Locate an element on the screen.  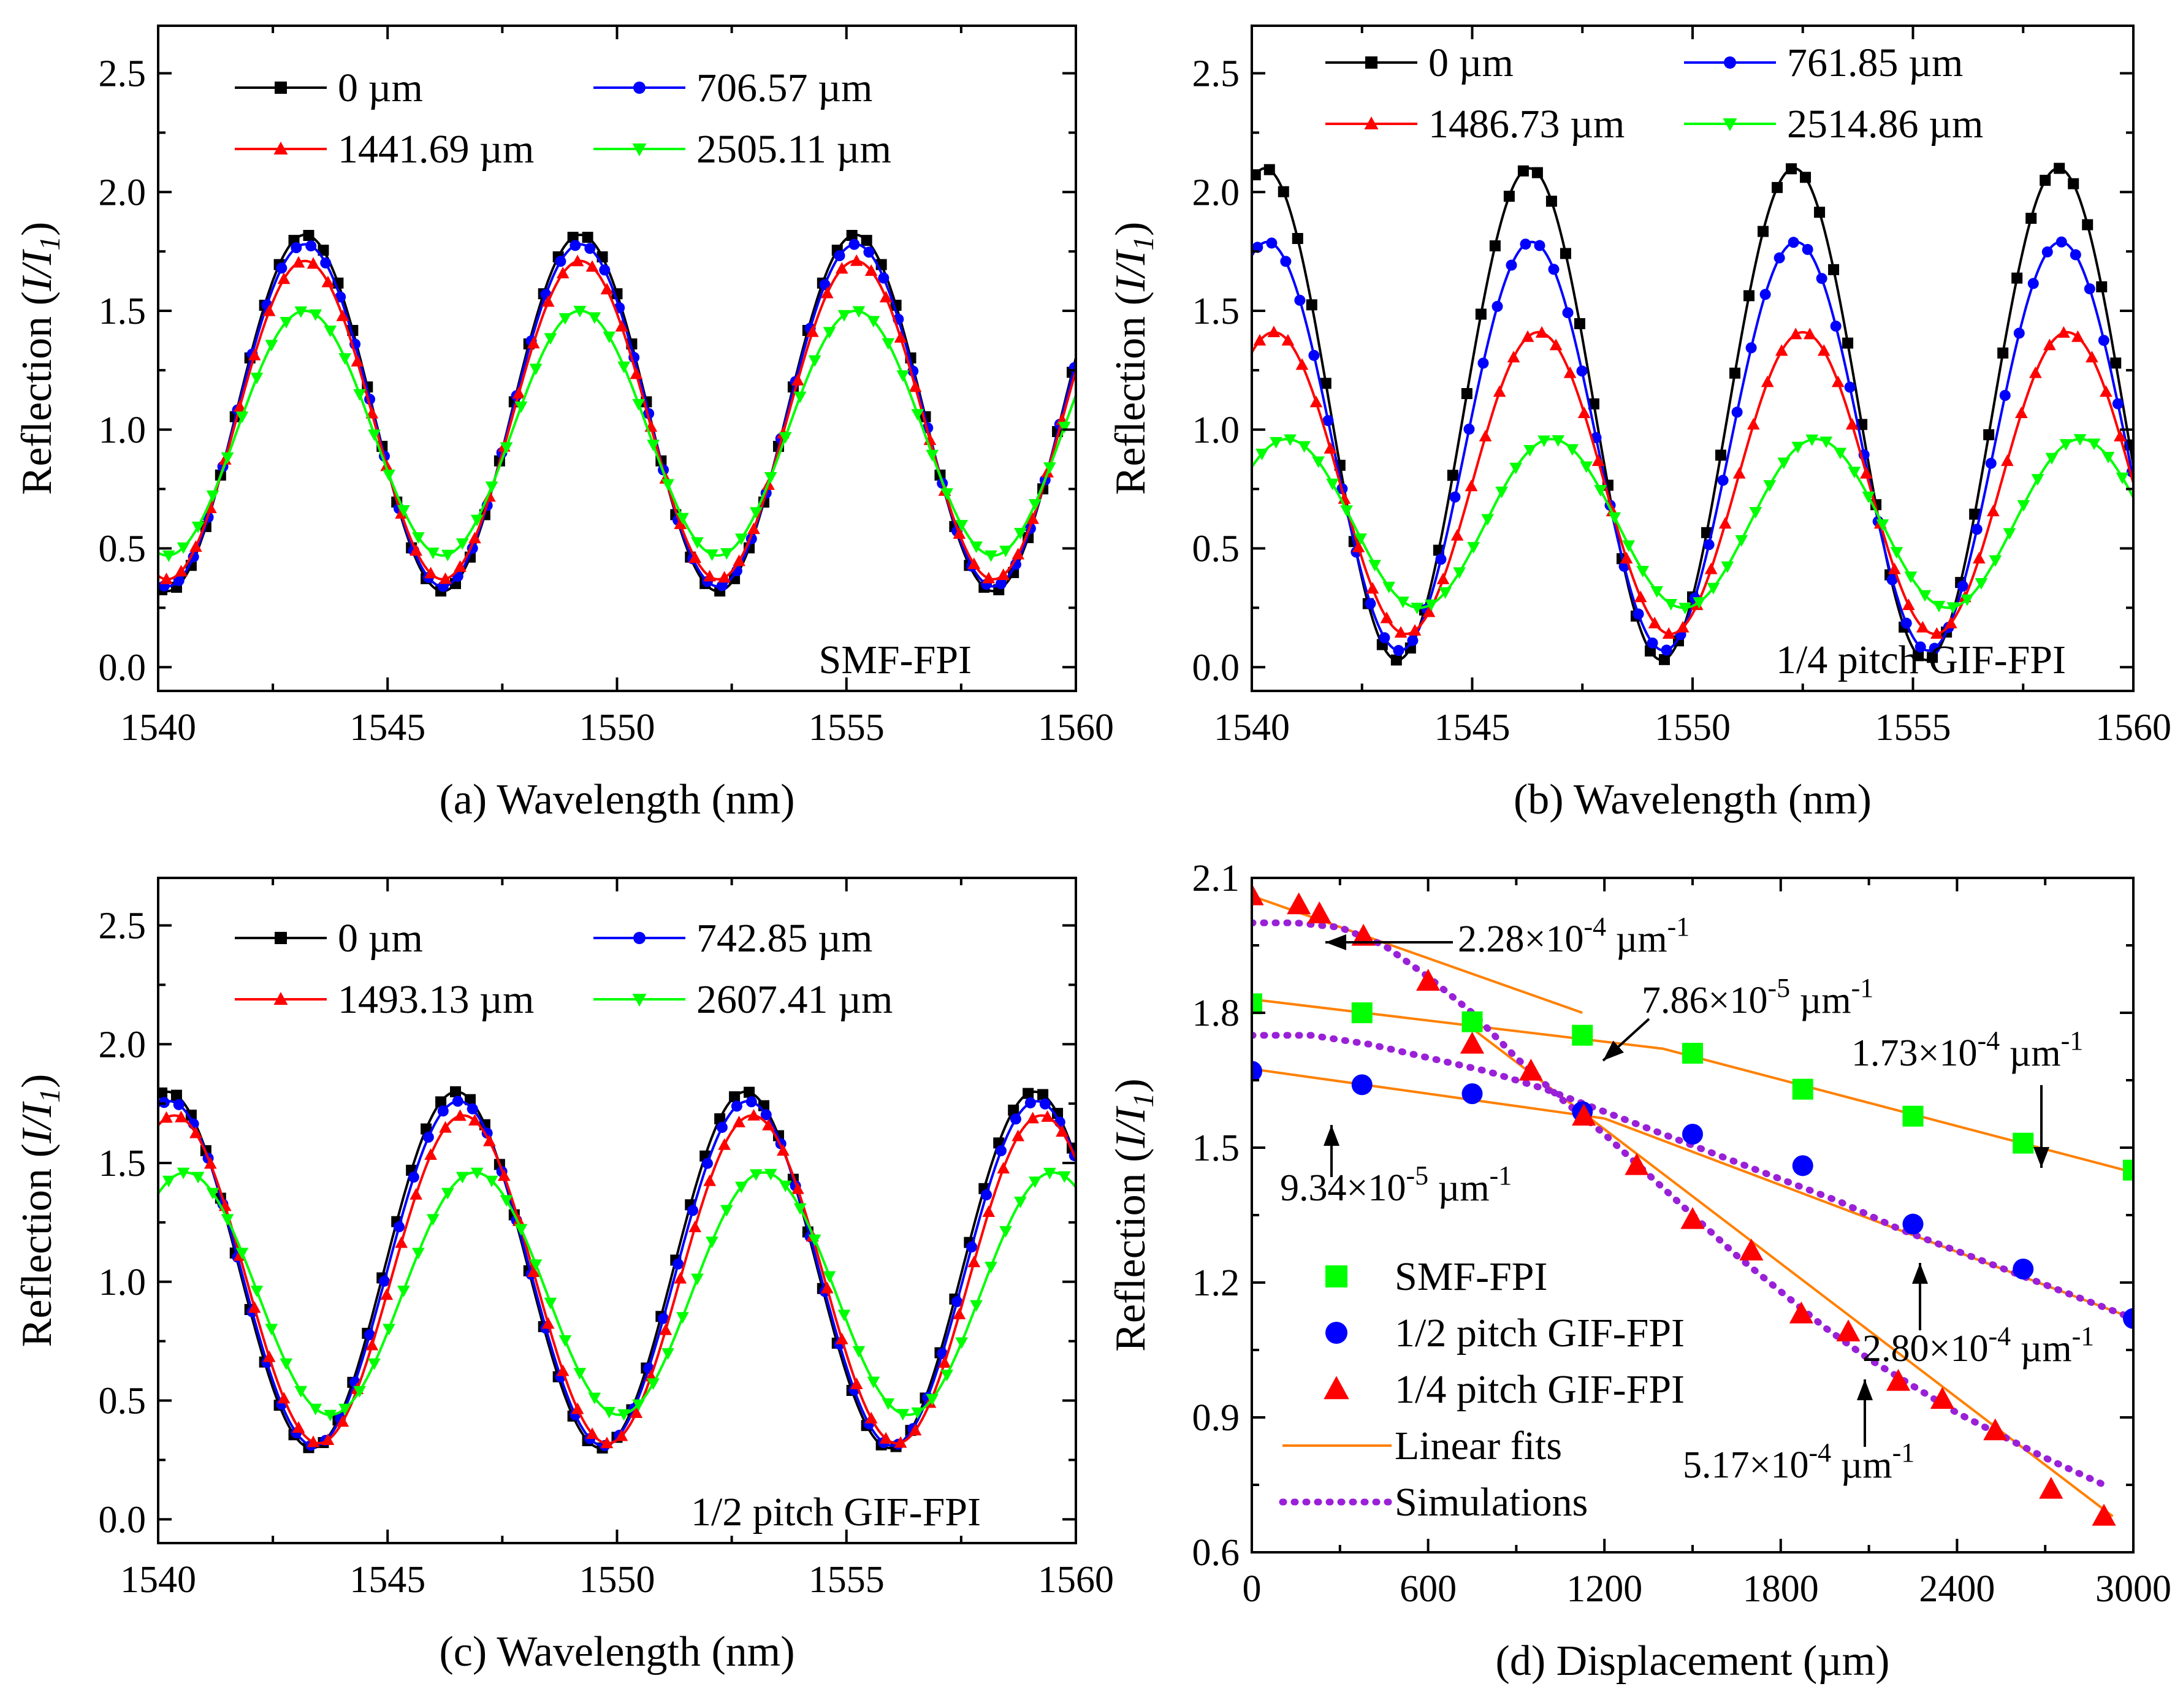
legend-label: 0 µm is located at coordinates (1471, 62).